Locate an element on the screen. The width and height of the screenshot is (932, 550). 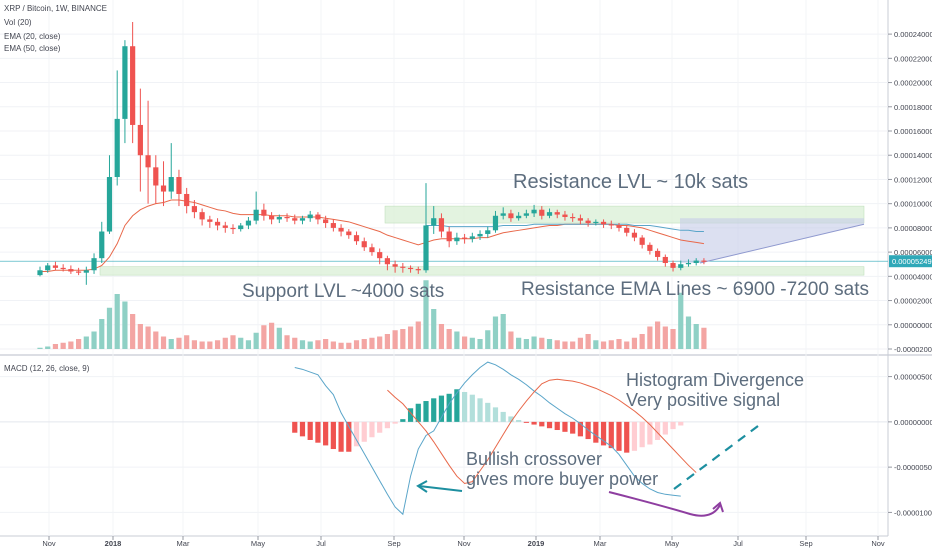
time-axis-tick-label: Mar is located at coordinates (183, 543).